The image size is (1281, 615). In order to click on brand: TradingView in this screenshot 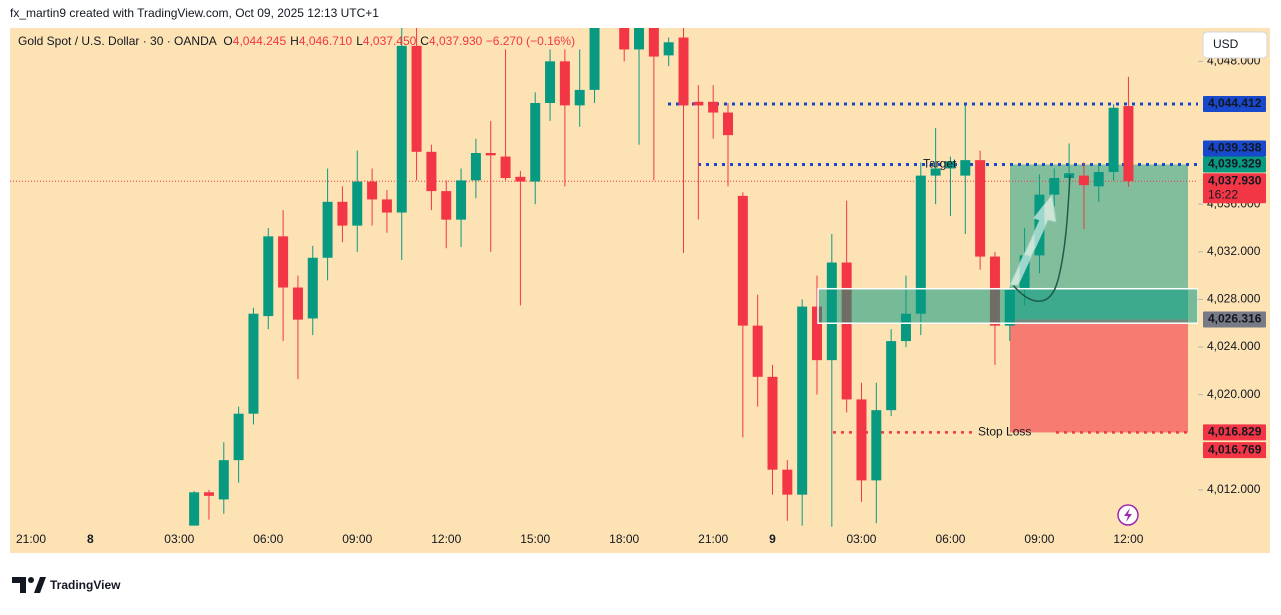, I will do `click(85, 585)`.